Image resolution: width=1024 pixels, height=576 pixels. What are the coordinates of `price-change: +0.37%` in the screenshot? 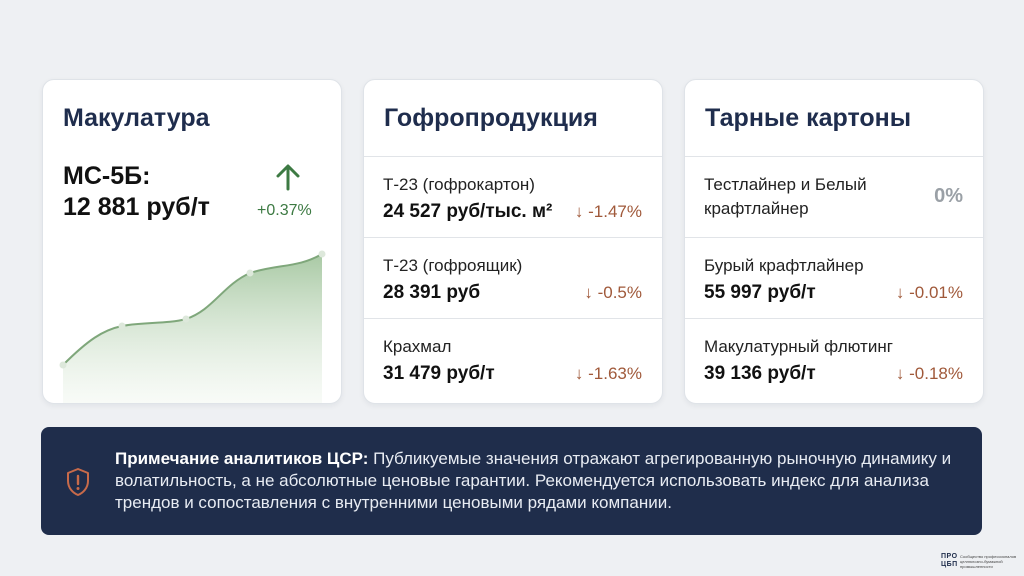 It's located at (284, 210).